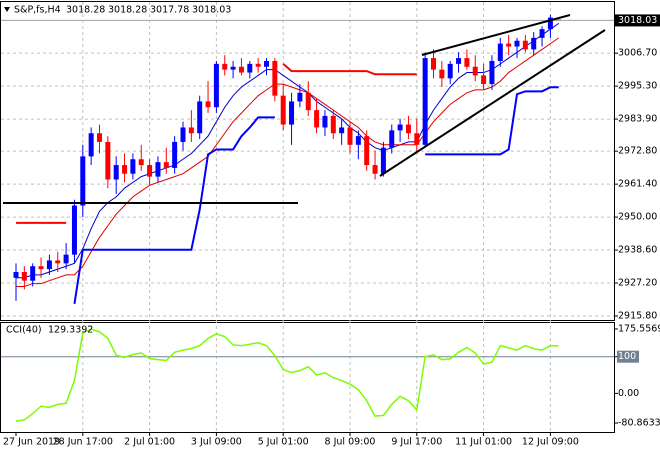  Describe the element at coordinates (31, 442) in the screenshot. I see `x-tick-label: 27 Jun 2019` at that location.